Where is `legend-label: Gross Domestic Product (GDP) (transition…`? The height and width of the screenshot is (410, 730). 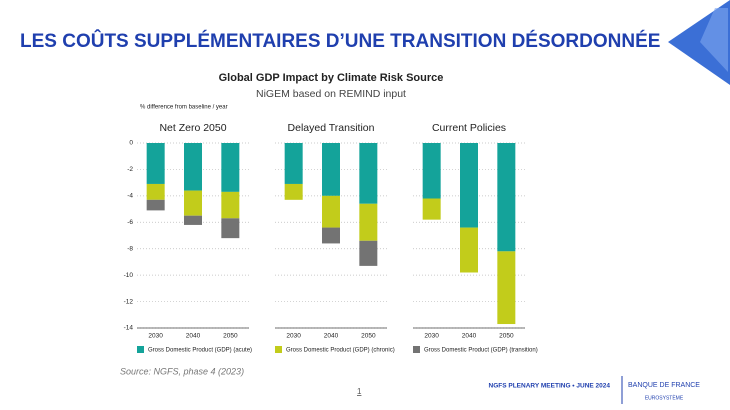 legend-label: Gross Domestic Product (GDP) (transition… is located at coordinates (481, 351).